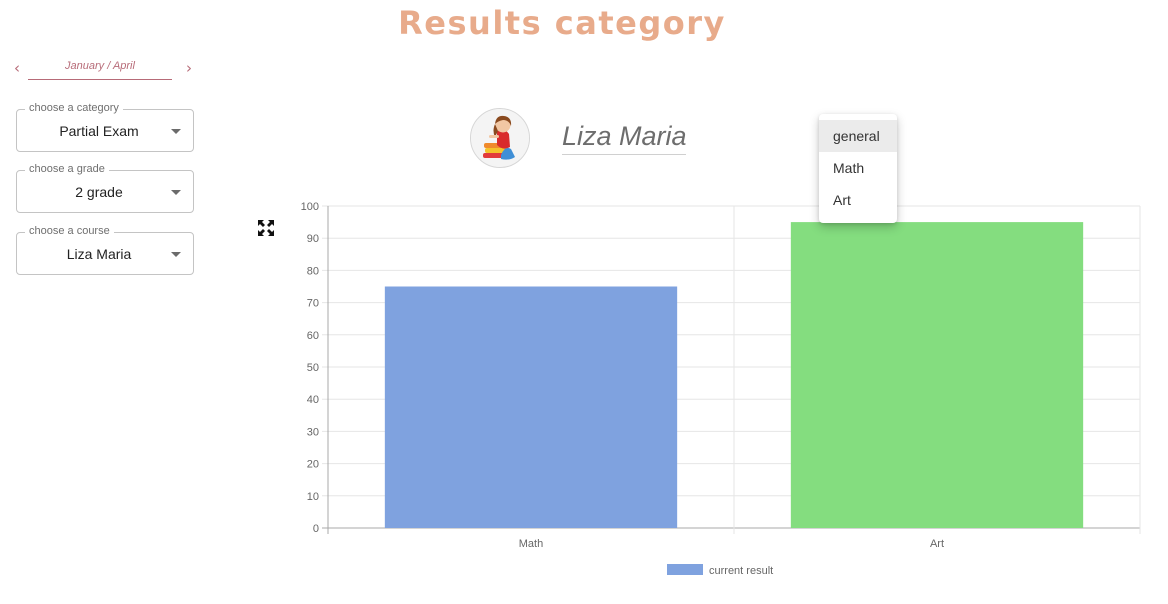 The height and width of the screenshot is (604, 1168). Describe the element at coordinates (313, 271) in the screenshot. I see `y-tick-label: 80` at that location.